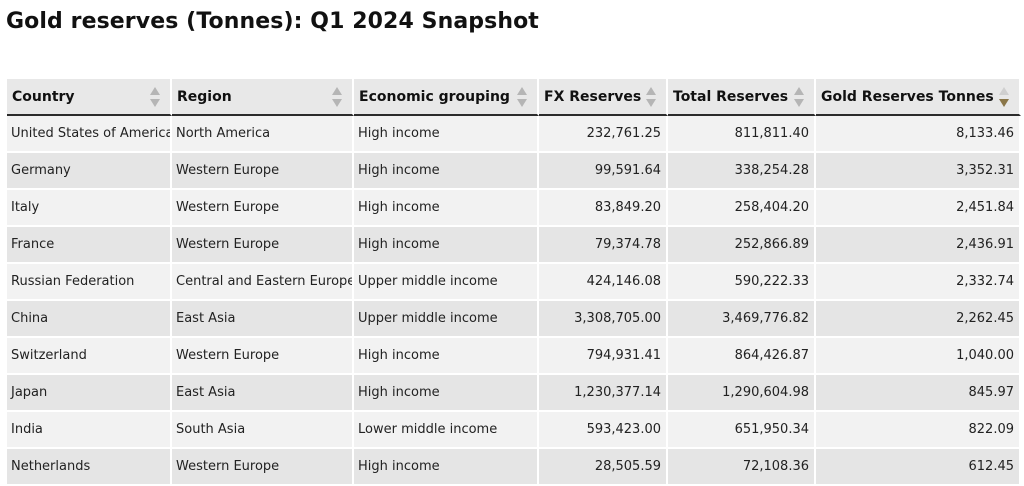  Describe the element at coordinates (742, 467) in the screenshot. I see `cell-total-reserves: 72,108.36` at that location.